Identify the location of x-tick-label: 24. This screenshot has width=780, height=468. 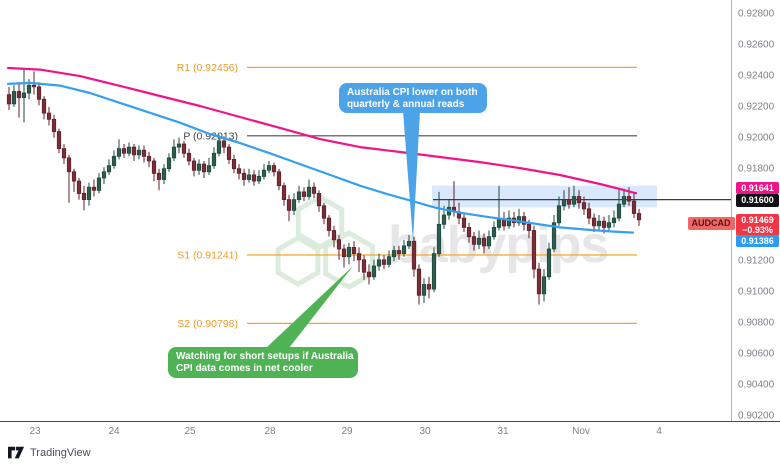
(114, 431).